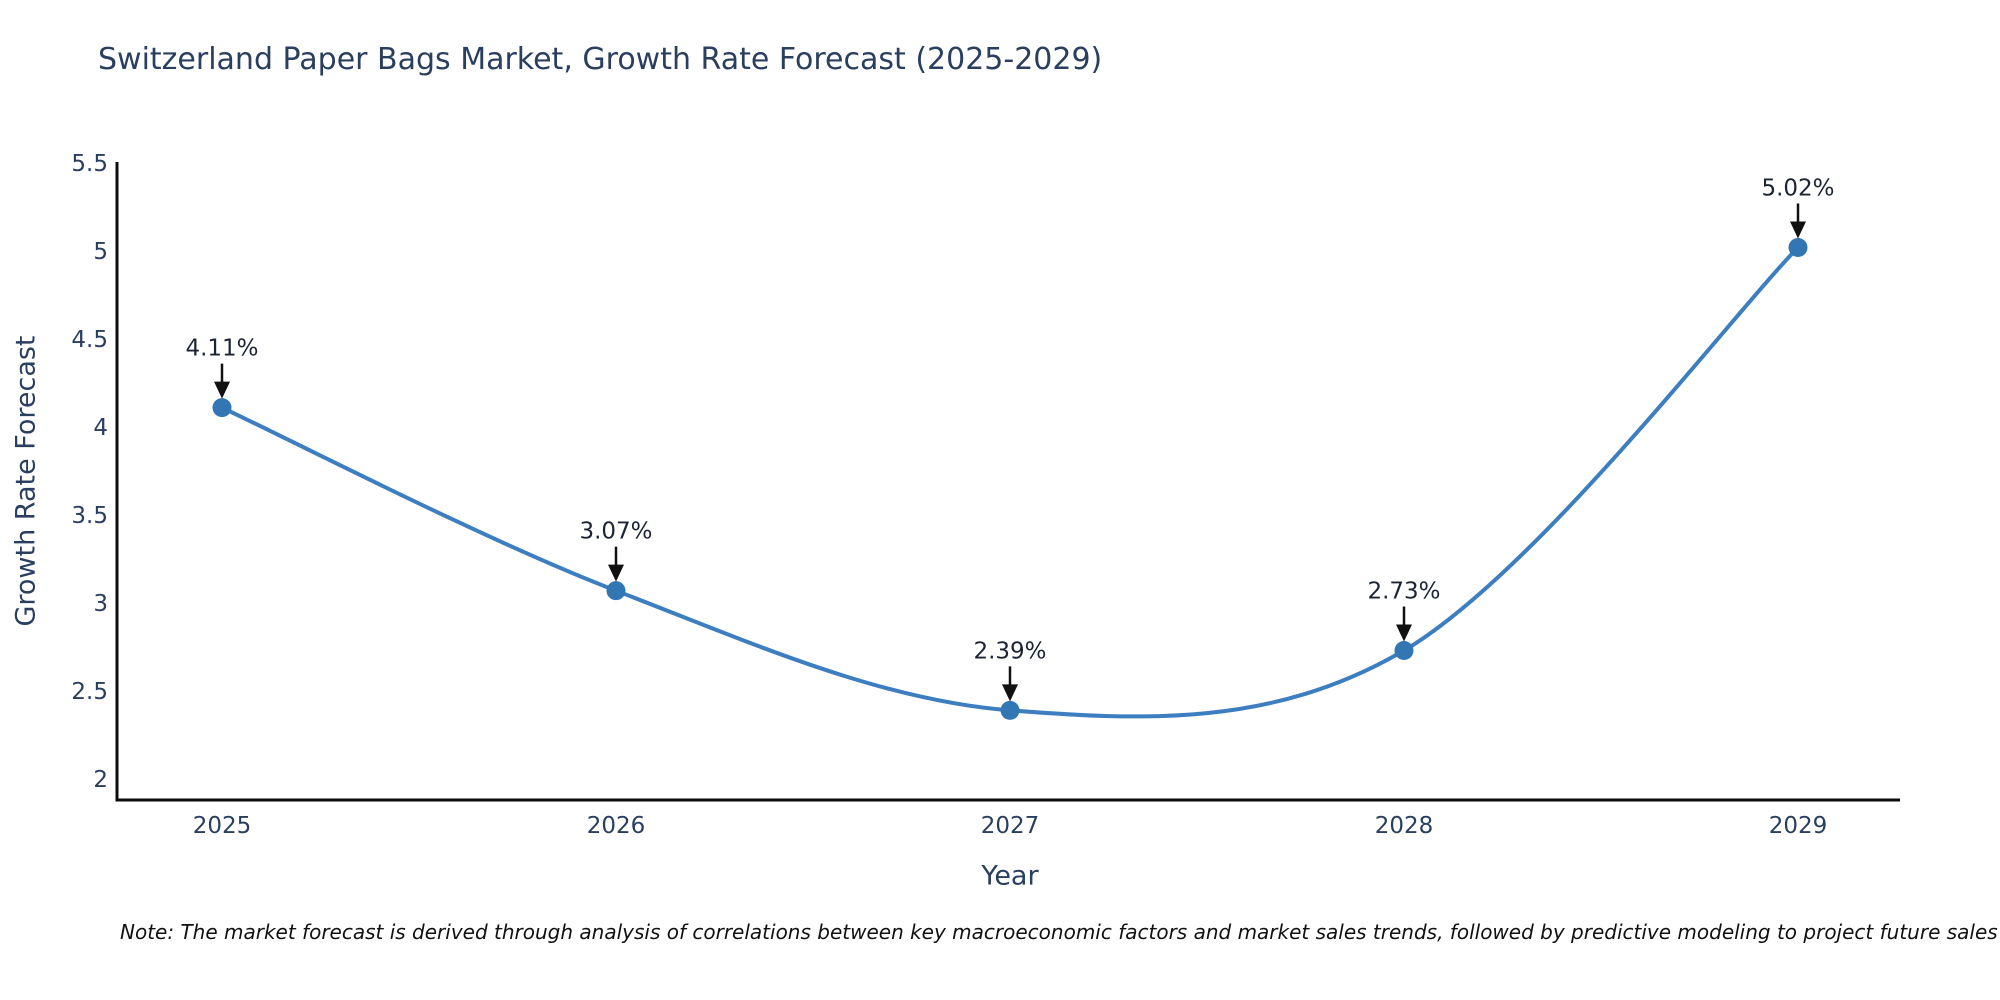  I want to click on x-axis-title: Year, so click(1010, 876).